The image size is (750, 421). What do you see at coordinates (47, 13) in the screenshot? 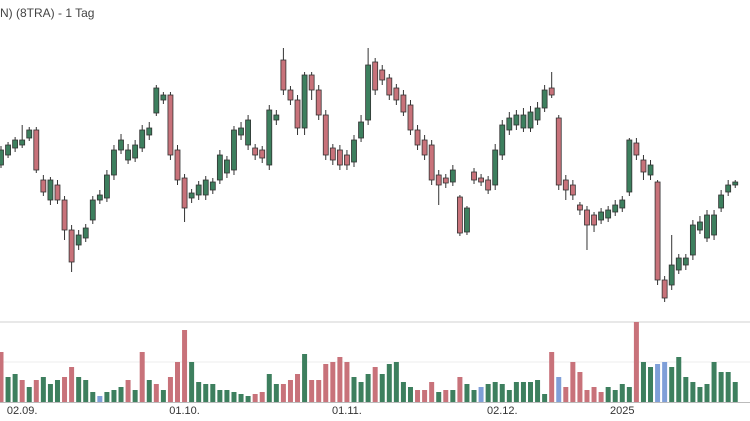
I see `chart-title: N) (8TRA) - 1 Tag` at bounding box center [47, 13].